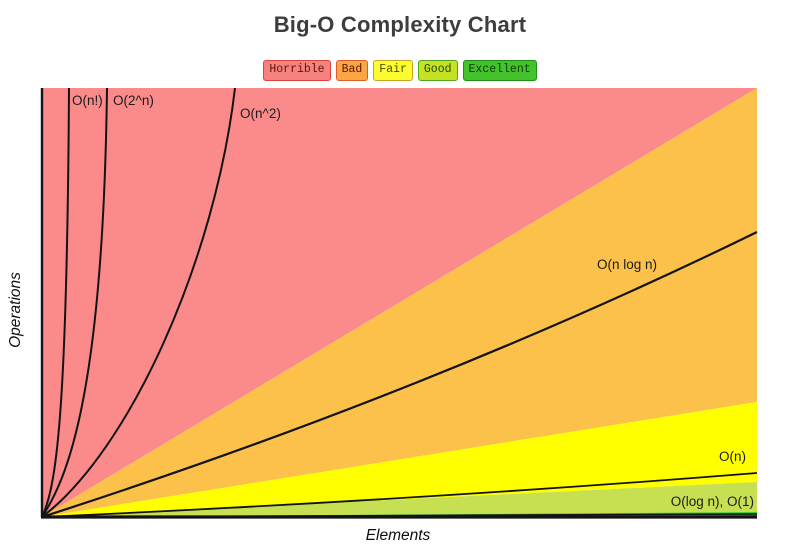 The image size is (800, 556). I want to click on curve-factorial, so click(55, 302).